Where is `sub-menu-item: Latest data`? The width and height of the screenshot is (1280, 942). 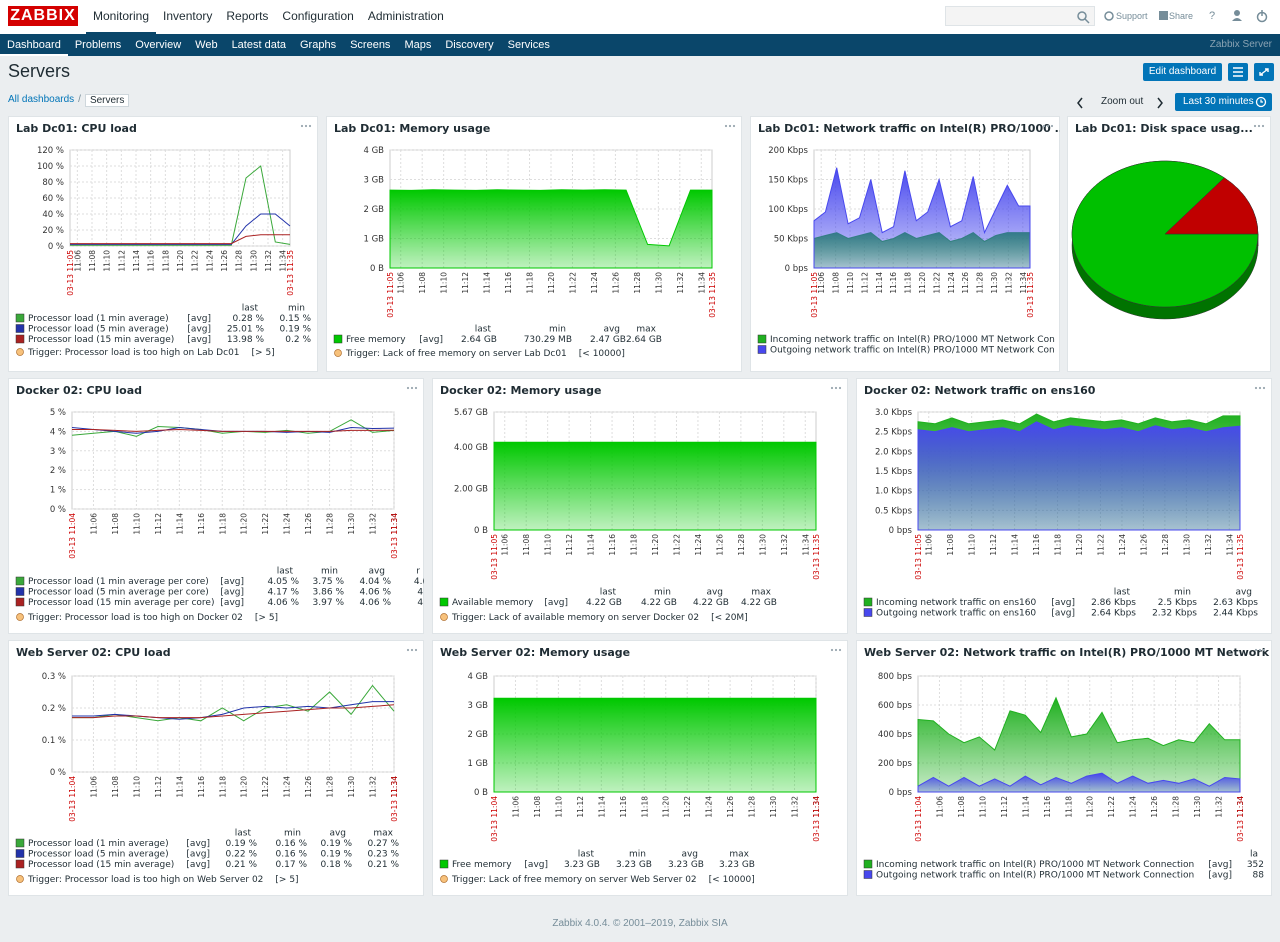
sub-menu-item: Latest data is located at coordinates (258, 45).